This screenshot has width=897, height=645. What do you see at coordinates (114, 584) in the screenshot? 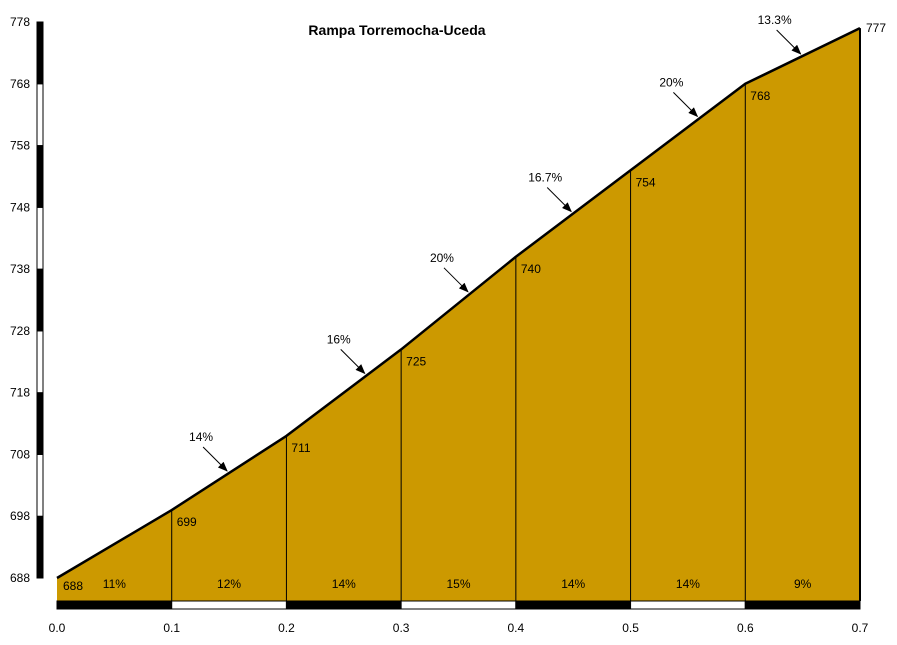
I see `segment-gradient-label: 11%` at bounding box center [114, 584].